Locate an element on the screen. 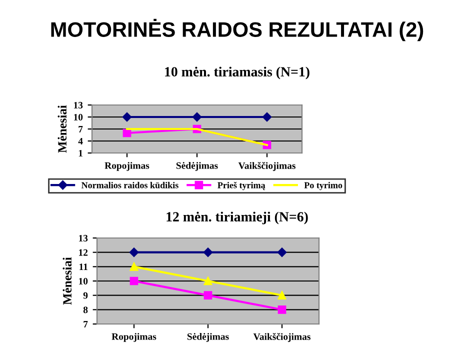 The width and height of the screenshot is (474, 355). y-tick-label: 12 is located at coordinates (83, 252).